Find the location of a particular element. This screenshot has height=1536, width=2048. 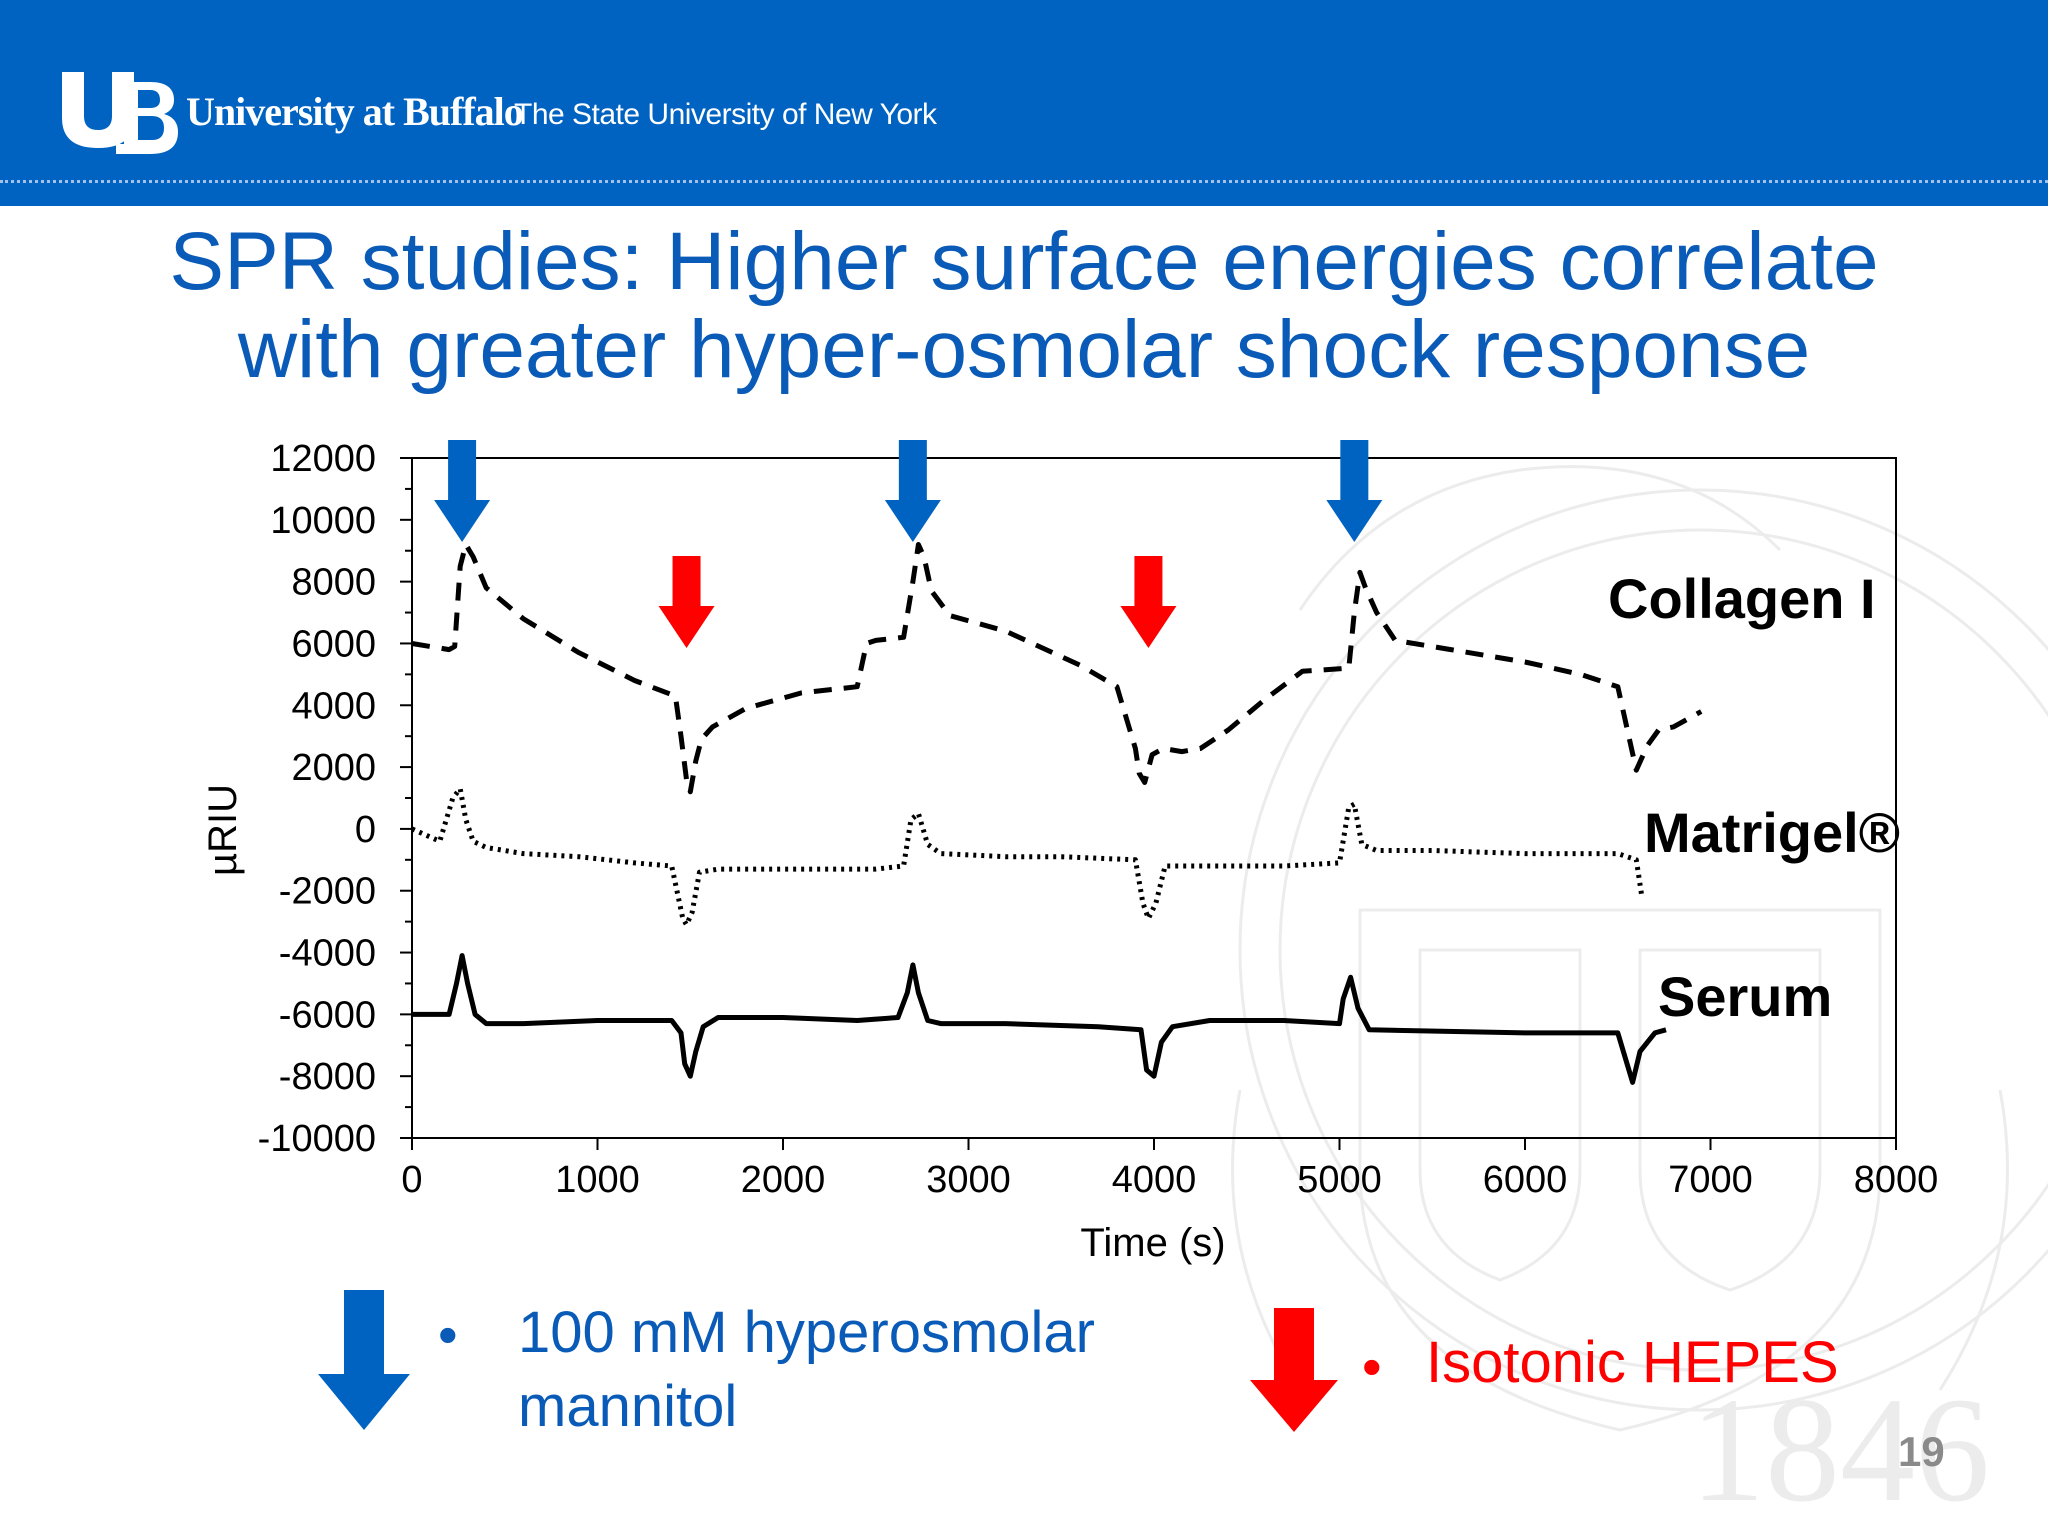

x-tick-label: 5000 is located at coordinates (1339, 1180).